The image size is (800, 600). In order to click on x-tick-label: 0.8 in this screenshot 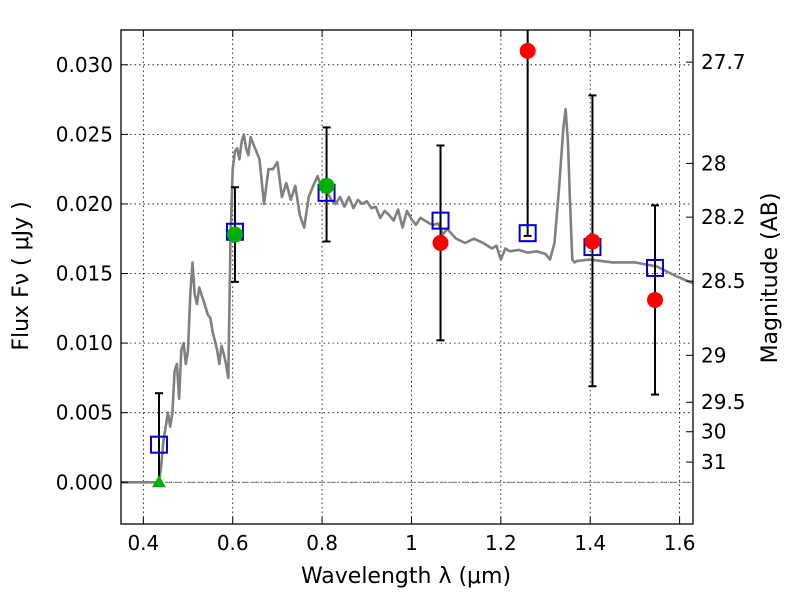, I will do `click(322, 543)`.